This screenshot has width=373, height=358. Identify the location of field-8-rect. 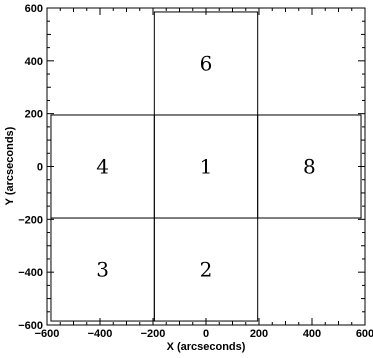
(309, 166).